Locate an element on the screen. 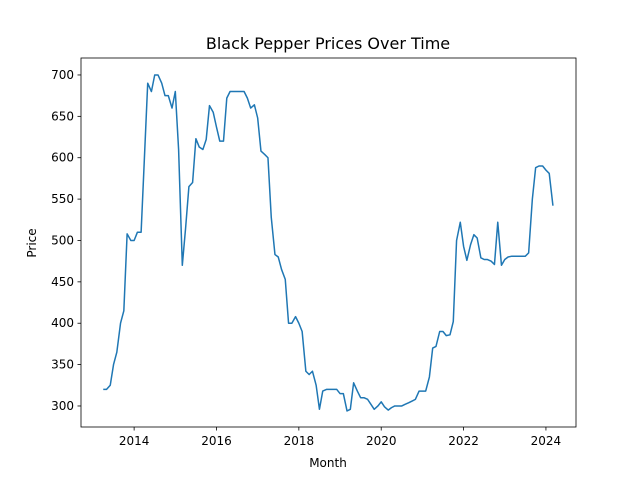  y-tick-label: 500 is located at coordinates (62, 240).